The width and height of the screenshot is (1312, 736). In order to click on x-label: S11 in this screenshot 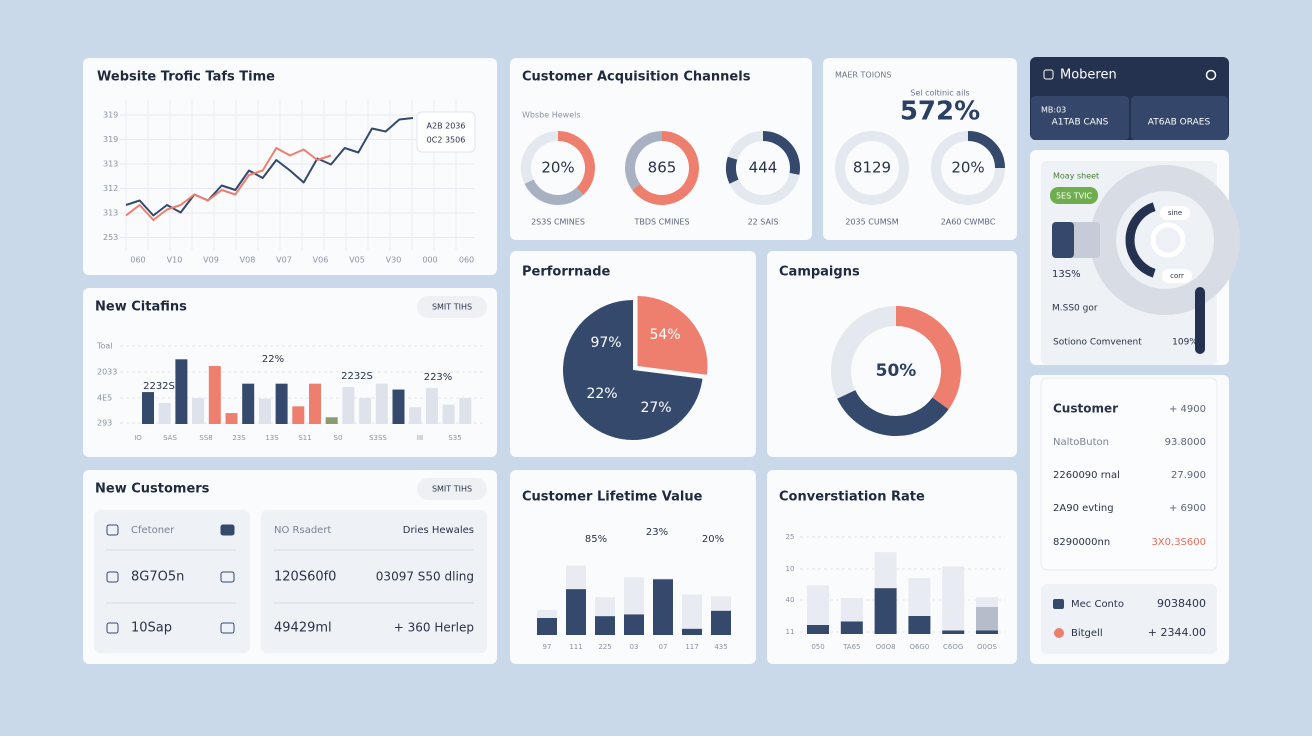, I will do `click(304, 438)`.